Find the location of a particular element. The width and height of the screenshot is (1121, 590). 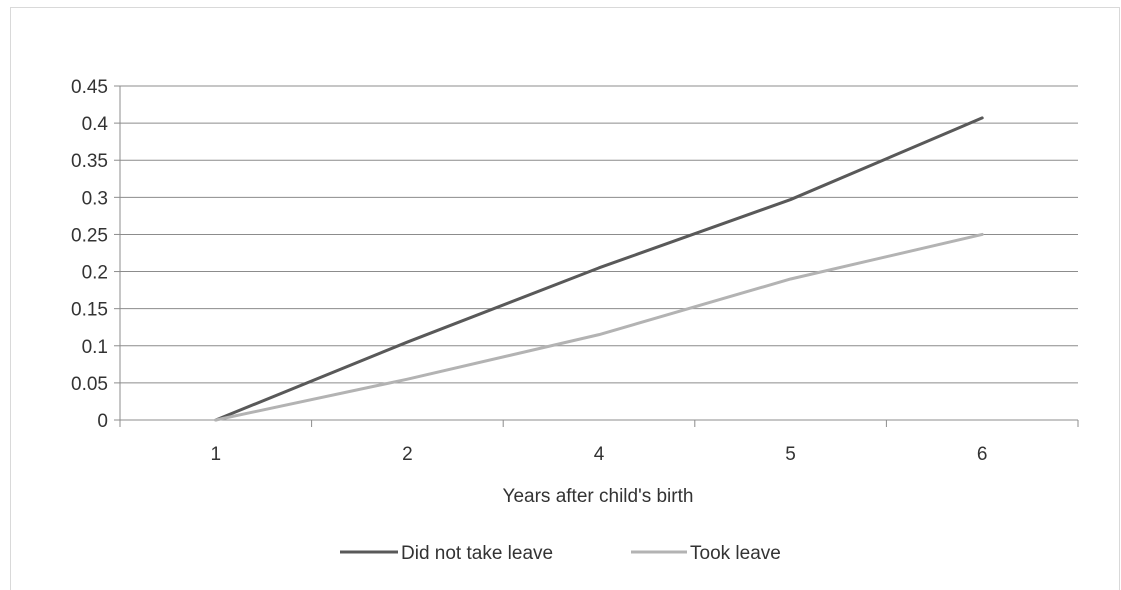

y-tick-label: 0.1 is located at coordinates (95, 347).